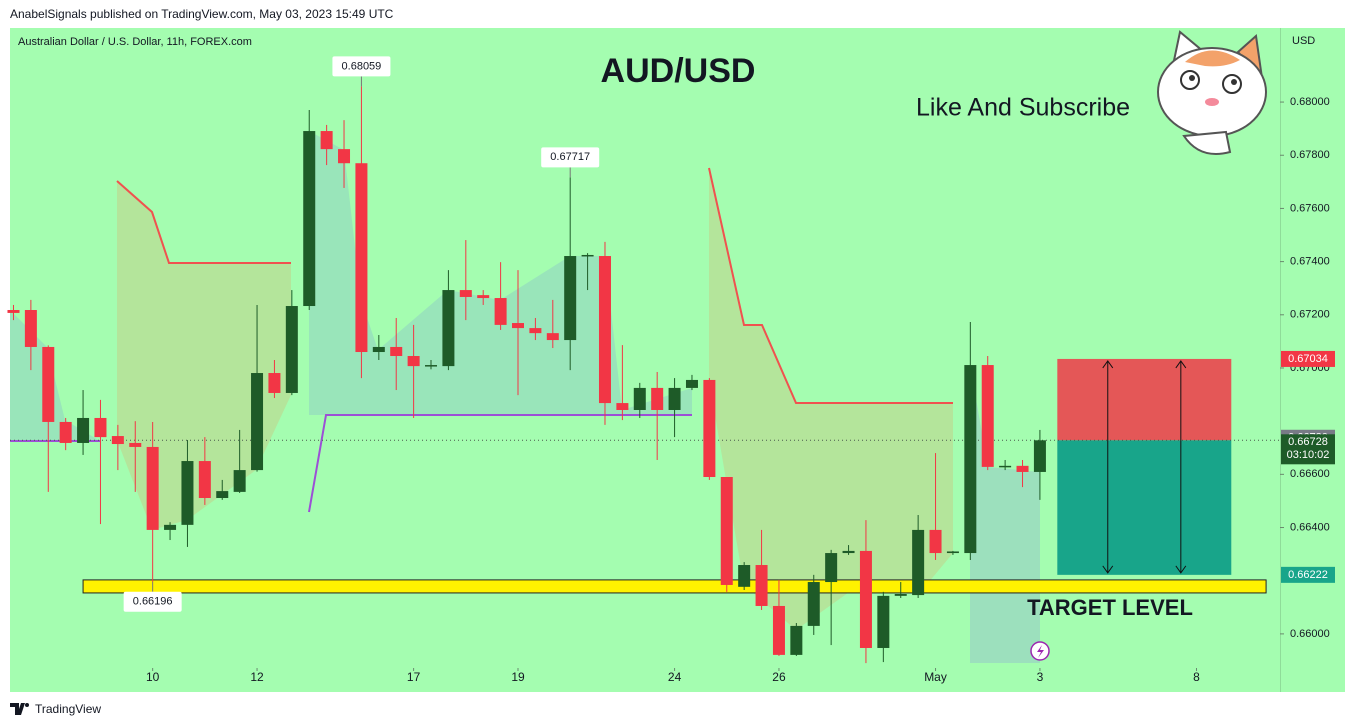 This screenshot has height=727, width=1354. Describe the element at coordinates (1310, 262) in the screenshot. I see `y-tick-label: 0.67400` at that location.